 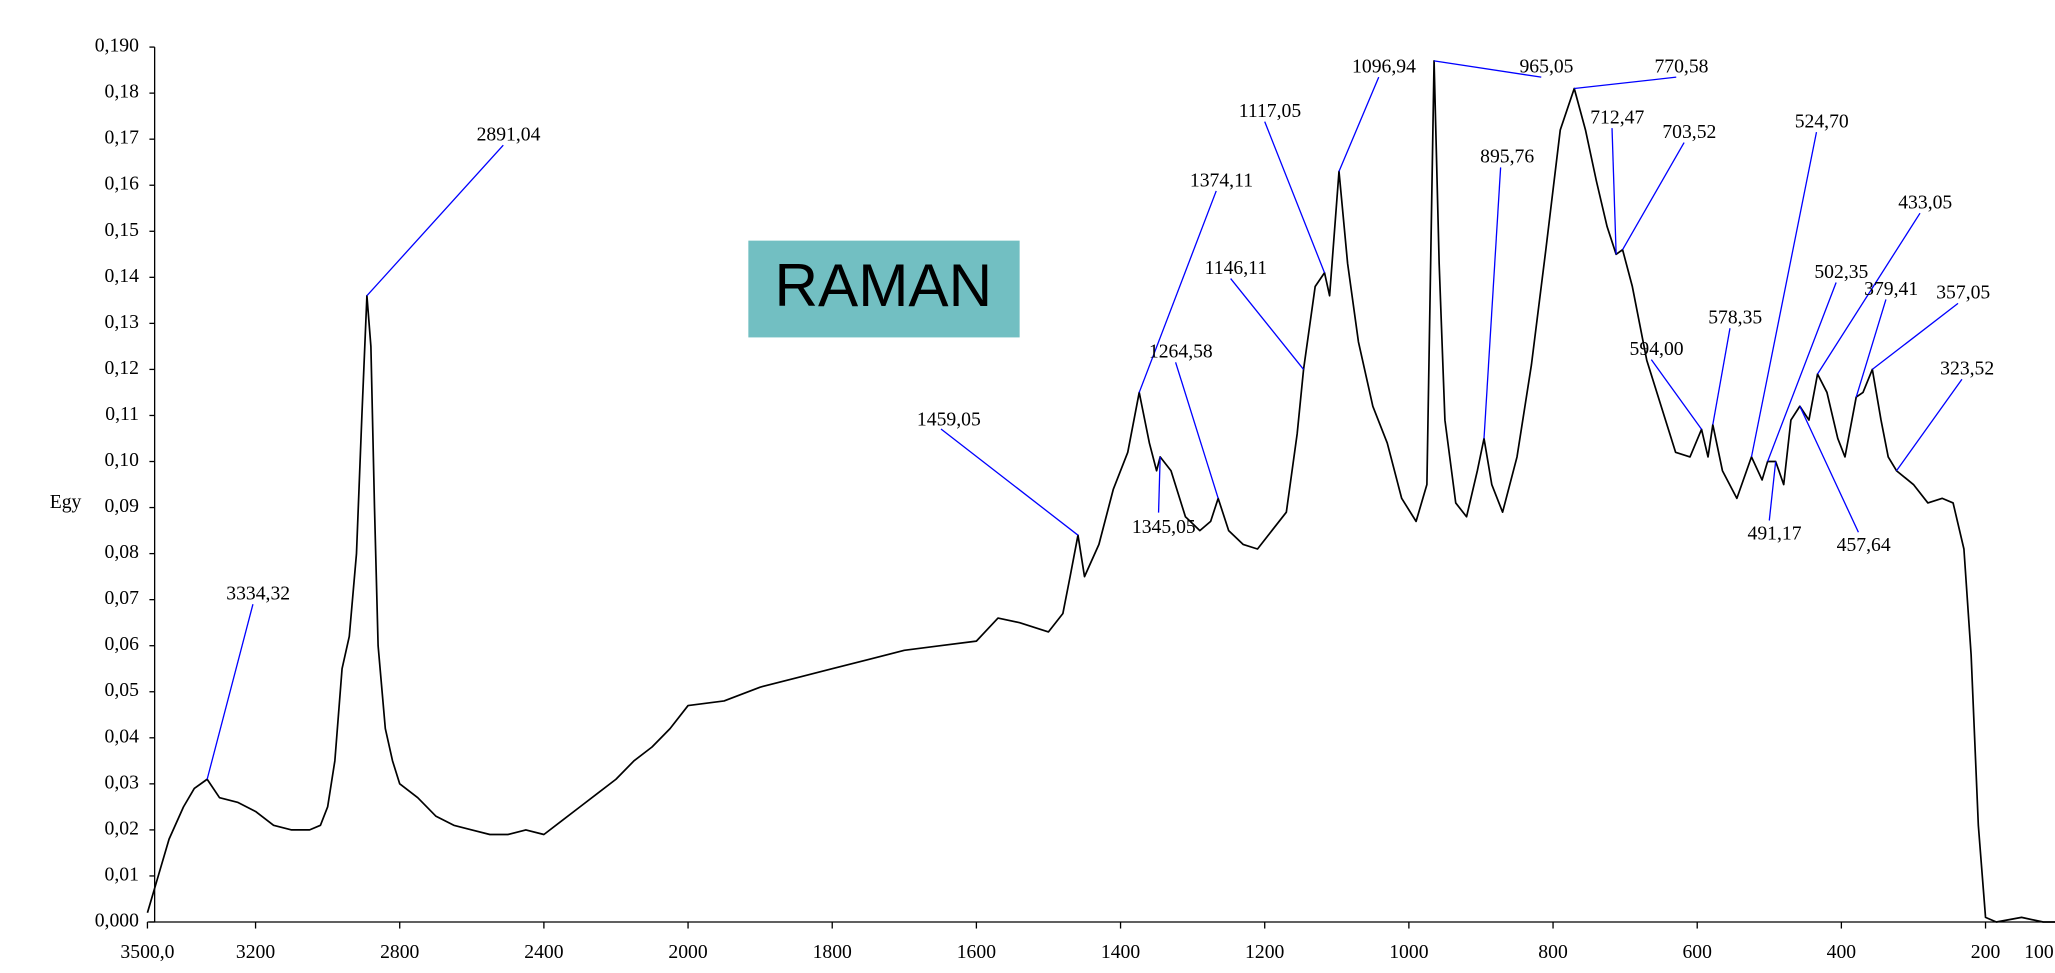 I want to click on x-tick-label: 100, so click(x=2039, y=952).